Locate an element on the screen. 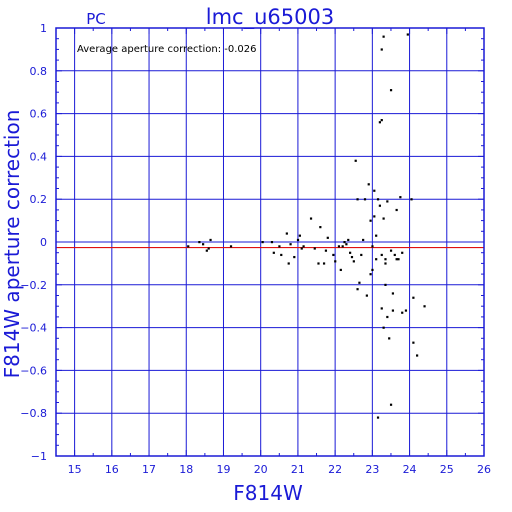 This screenshot has width=512, height=512. y-tick-label: −0.8 is located at coordinates (33, 413).